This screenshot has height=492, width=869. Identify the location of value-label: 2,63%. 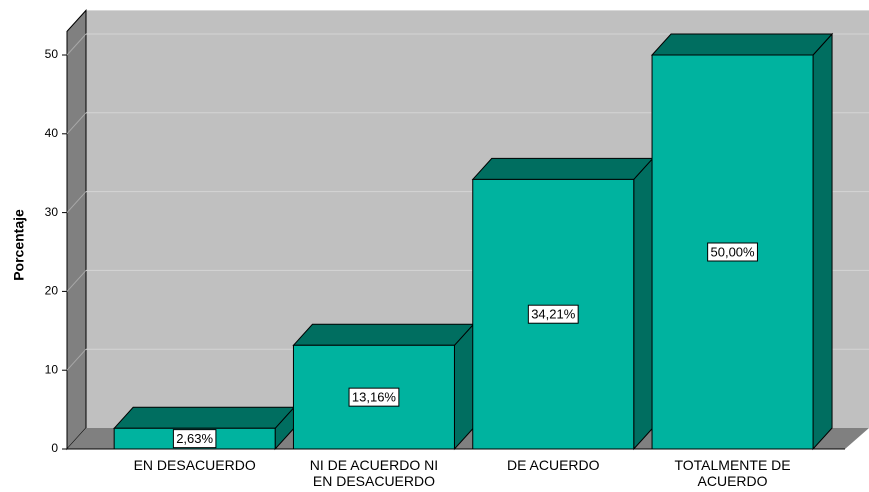
(194, 438).